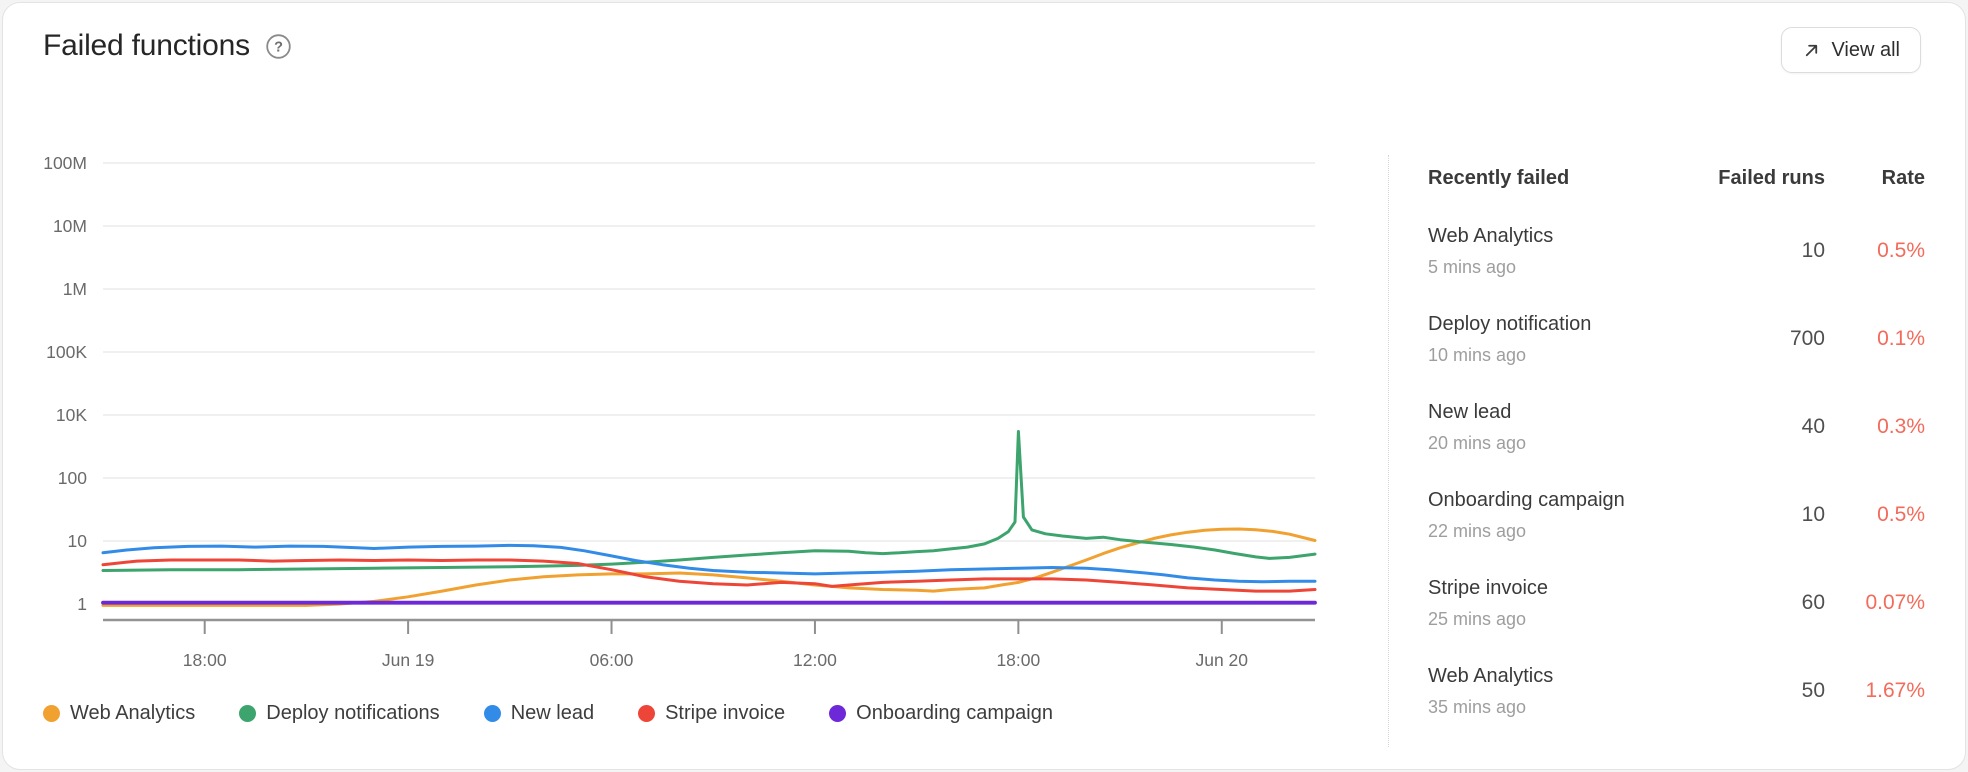 The image size is (1968, 772). Describe the element at coordinates (1903, 178) in the screenshot. I see `col-rate: Rate` at that location.